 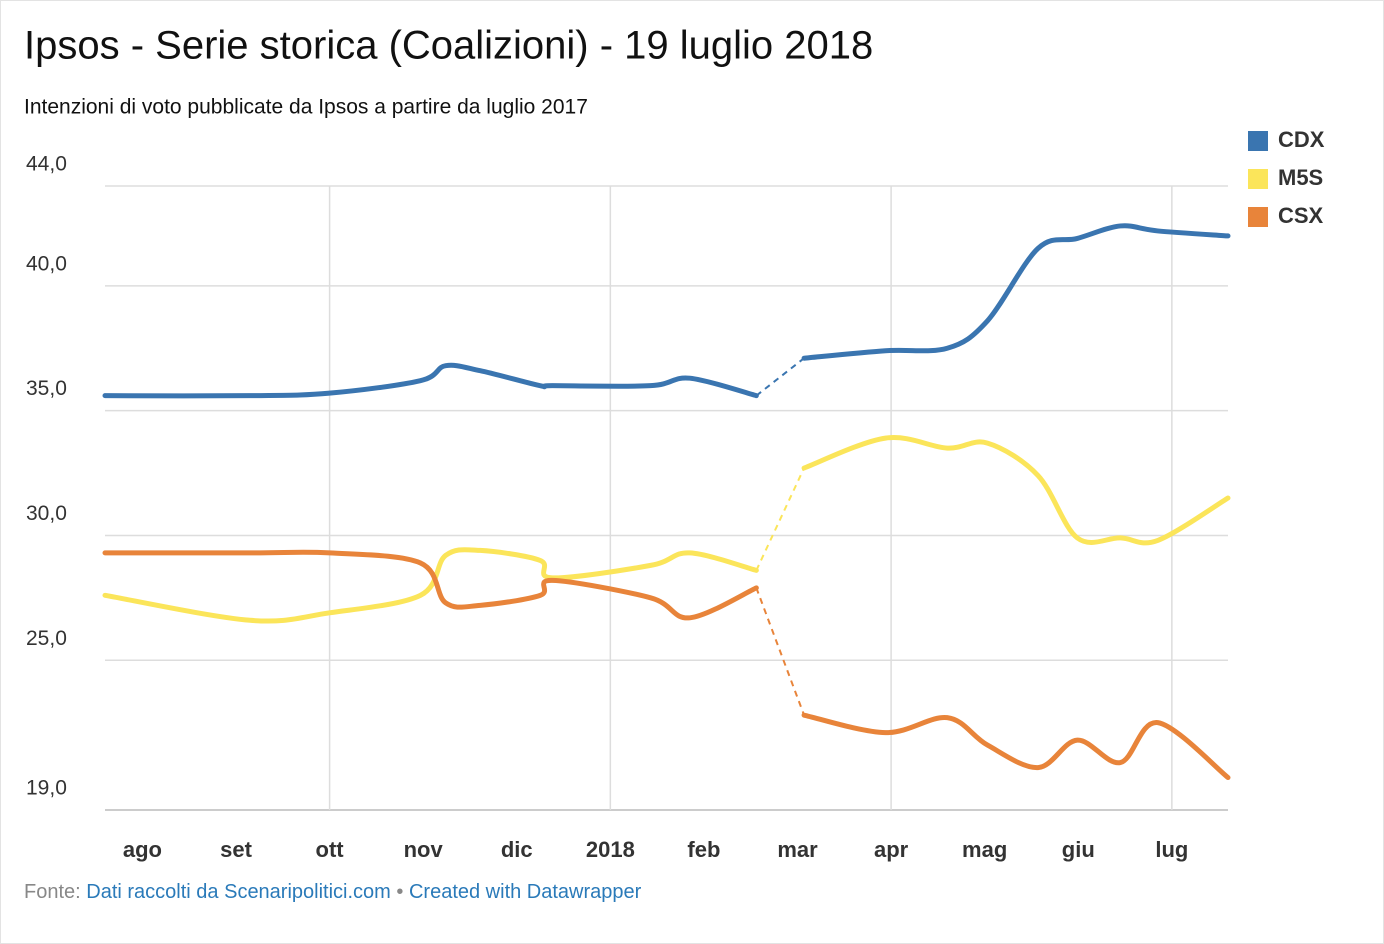 I want to click on x-tick-label: lug, so click(x=1171, y=849).